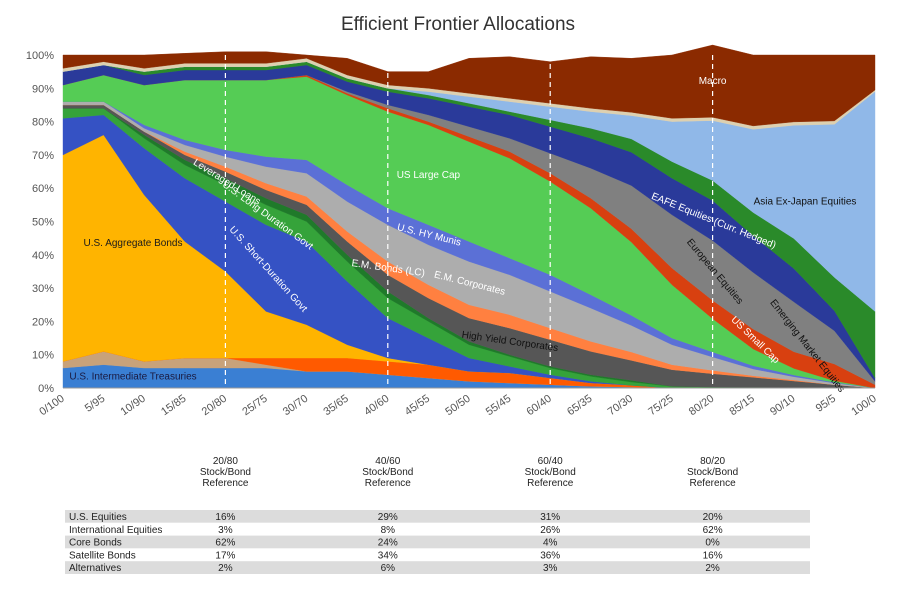 This screenshot has width=901, height=604. What do you see at coordinates (133, 243) in the screenshot?
I see `label-u-s-aggregate-bonds: U.S. Aggregate Bonds` at bounding box center [133, 243].